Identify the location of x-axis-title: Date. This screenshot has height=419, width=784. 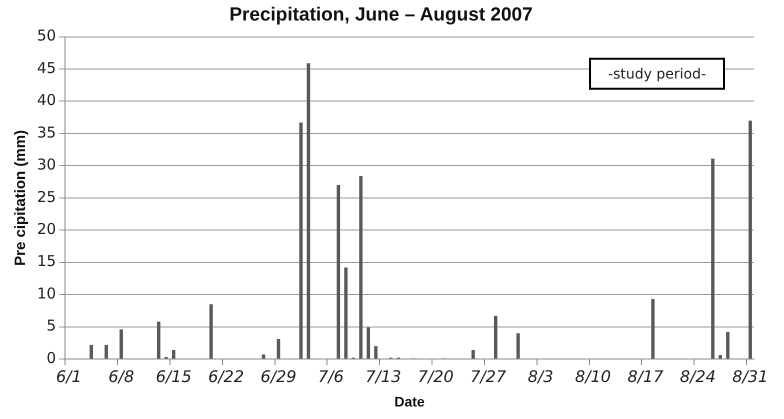
(409, 401).